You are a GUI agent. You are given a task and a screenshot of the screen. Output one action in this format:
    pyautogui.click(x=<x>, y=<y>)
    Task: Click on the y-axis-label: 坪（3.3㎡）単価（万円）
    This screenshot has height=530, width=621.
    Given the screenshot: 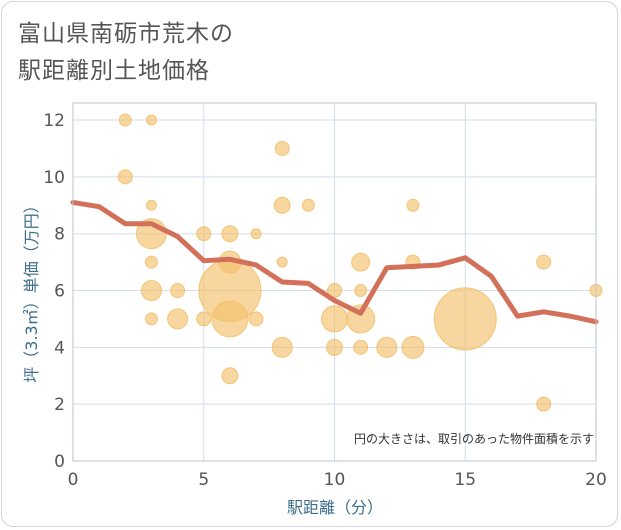 What is the action you would take?
    pyautogui.click(x=31, y=289)
    